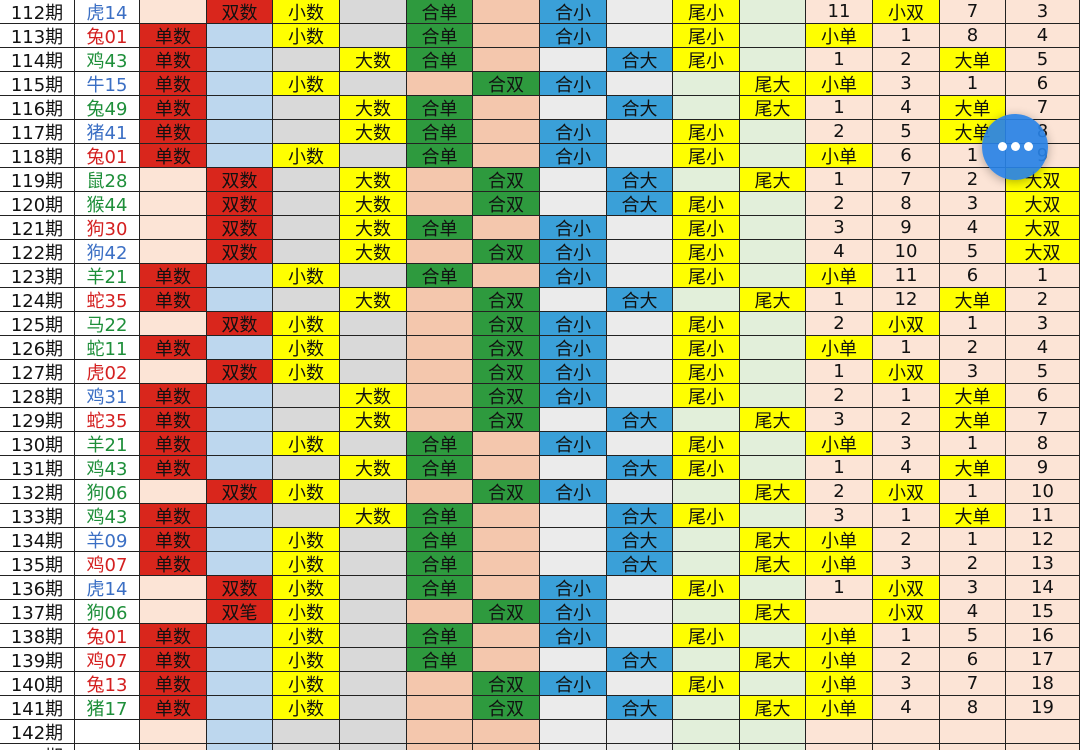  Describe the element at coordinates (906, 156) in the screenshot. I see `cell: 6` at that location.